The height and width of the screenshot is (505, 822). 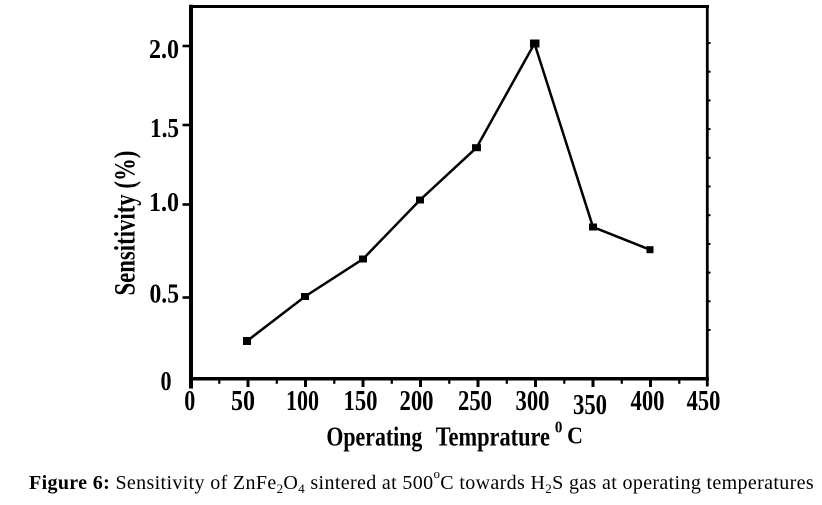 I want to click on svg-text: 300, so click(x=533, y=401).